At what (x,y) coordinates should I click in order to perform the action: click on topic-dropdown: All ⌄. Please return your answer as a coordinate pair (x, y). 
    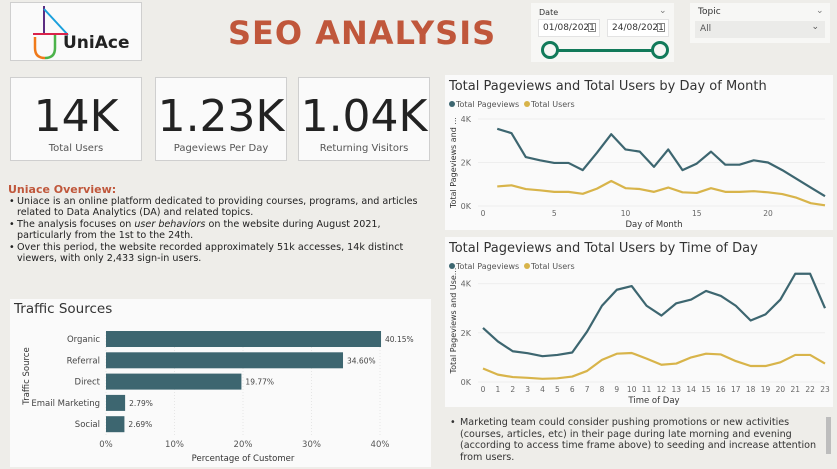
    Looking at the image, I should click on (760, 29).